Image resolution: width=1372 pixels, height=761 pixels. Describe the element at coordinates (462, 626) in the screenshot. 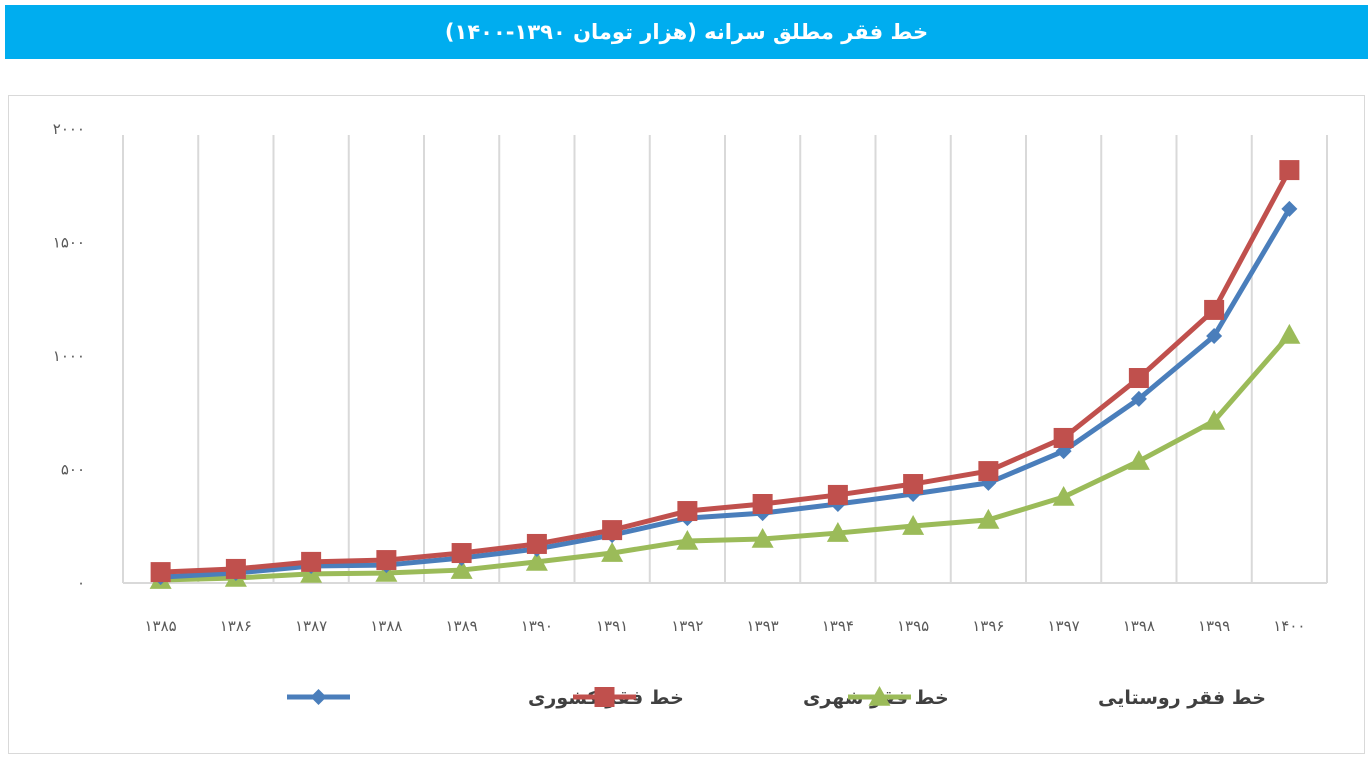

I see `x-tick-label: ۱۳۸۹` at that location.